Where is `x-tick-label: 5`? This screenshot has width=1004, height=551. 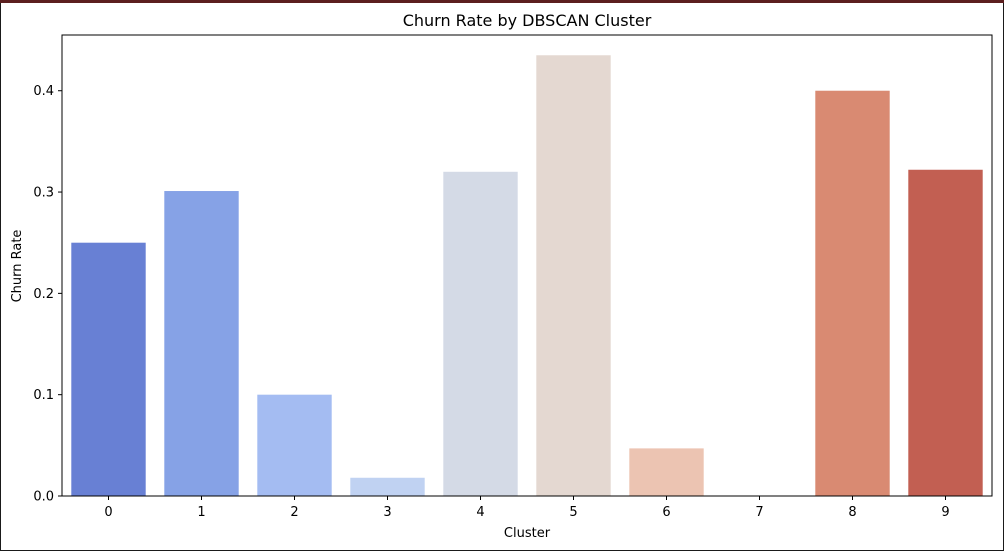
x-tick-label: 5 is located at coordinates (573, 512).